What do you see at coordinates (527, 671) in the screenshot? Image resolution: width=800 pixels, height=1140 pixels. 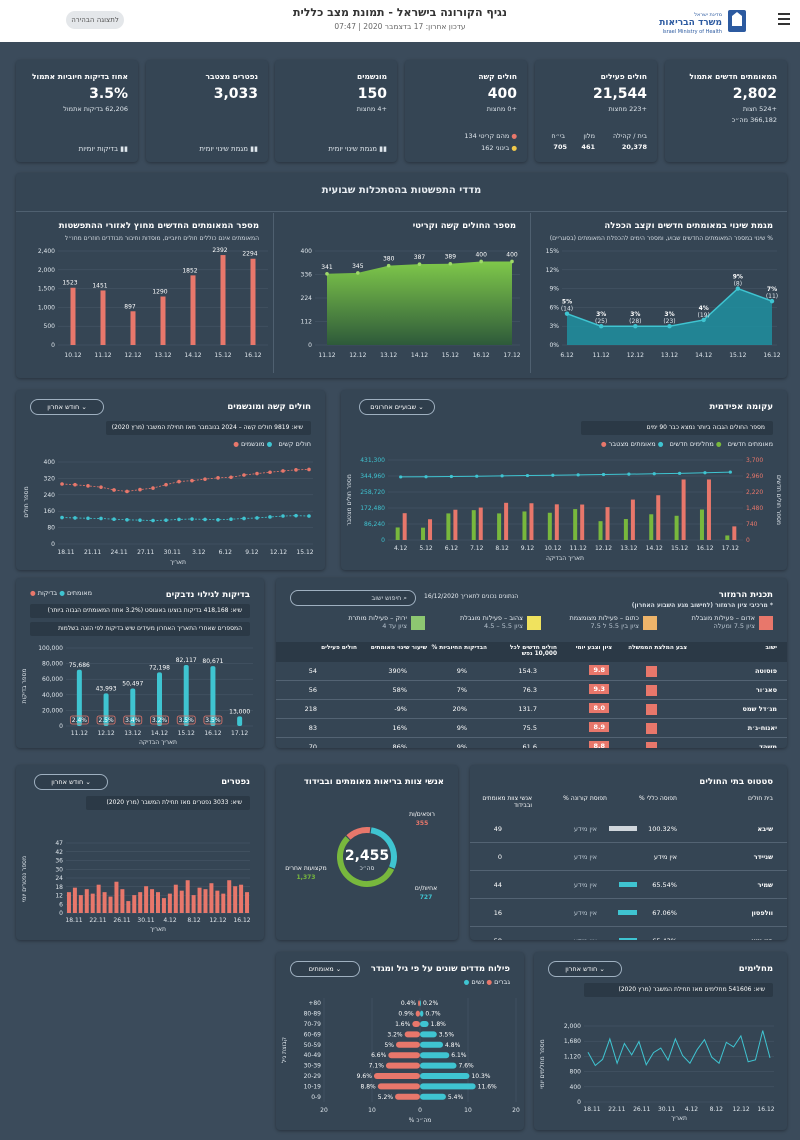 I see `new-cases: 154.3` at bounding box center [527, 671].